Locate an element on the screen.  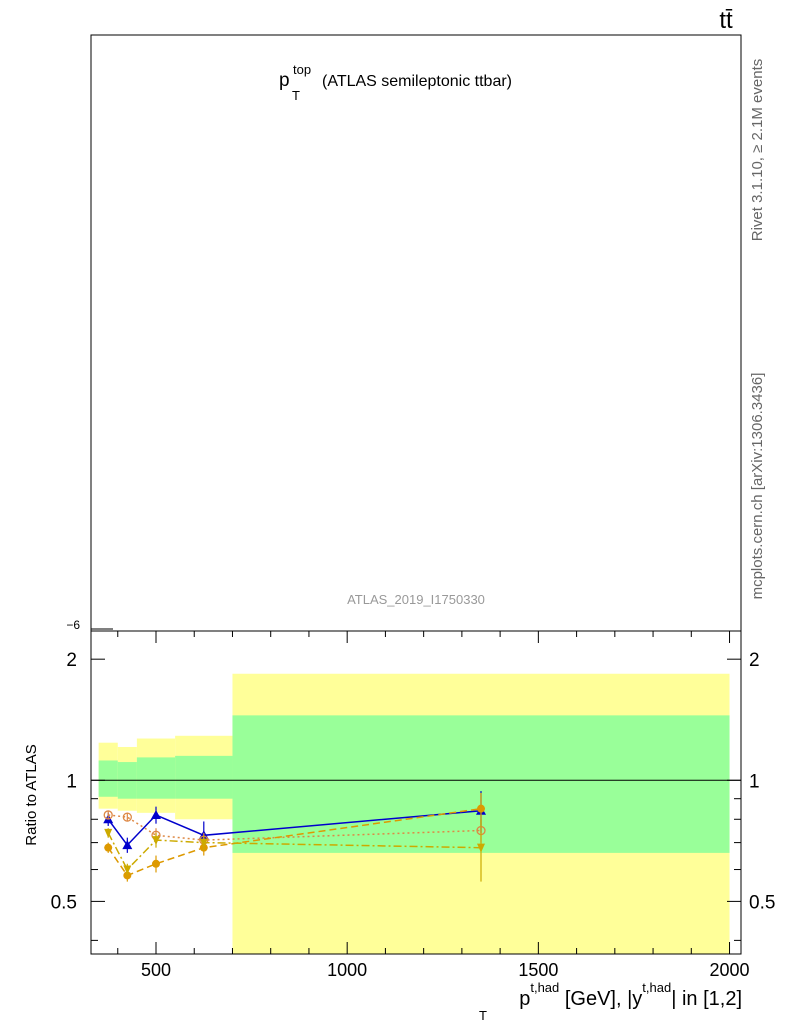
y-tick-label: 1 is located at coordinates (71, 781).